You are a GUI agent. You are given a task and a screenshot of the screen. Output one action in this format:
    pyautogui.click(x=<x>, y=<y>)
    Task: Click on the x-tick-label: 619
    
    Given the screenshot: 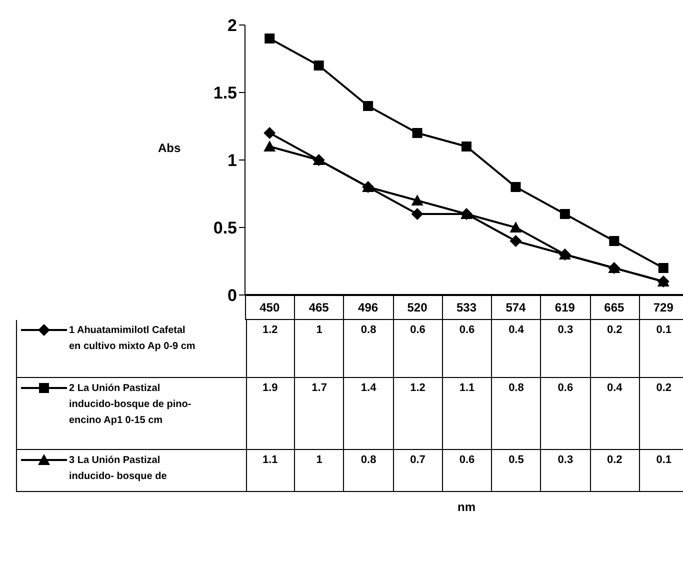 What is the action you would take?
    pyautogui.click(x=565, y=307)
    